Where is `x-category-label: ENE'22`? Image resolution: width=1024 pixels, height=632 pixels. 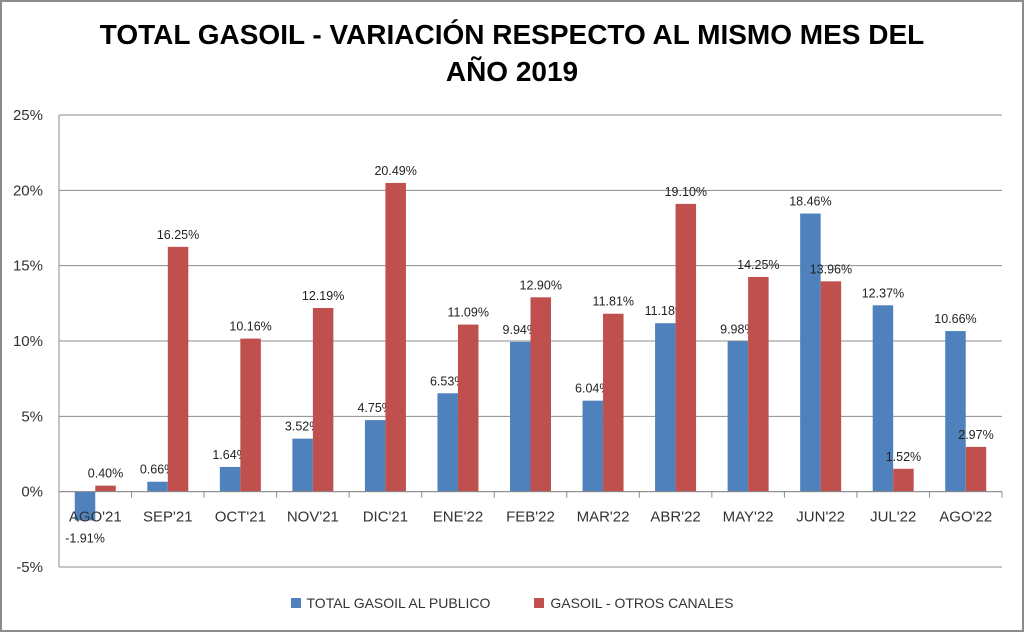 x-category-label: ENE'22 is located at coordinates (458, 517).